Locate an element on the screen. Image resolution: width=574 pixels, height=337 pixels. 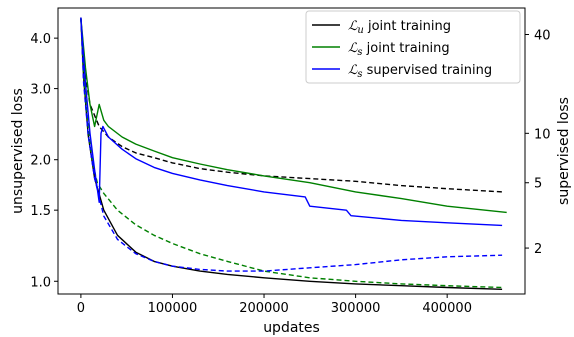
right-y-tick-label: 10 is located at coordinates (542, 134).